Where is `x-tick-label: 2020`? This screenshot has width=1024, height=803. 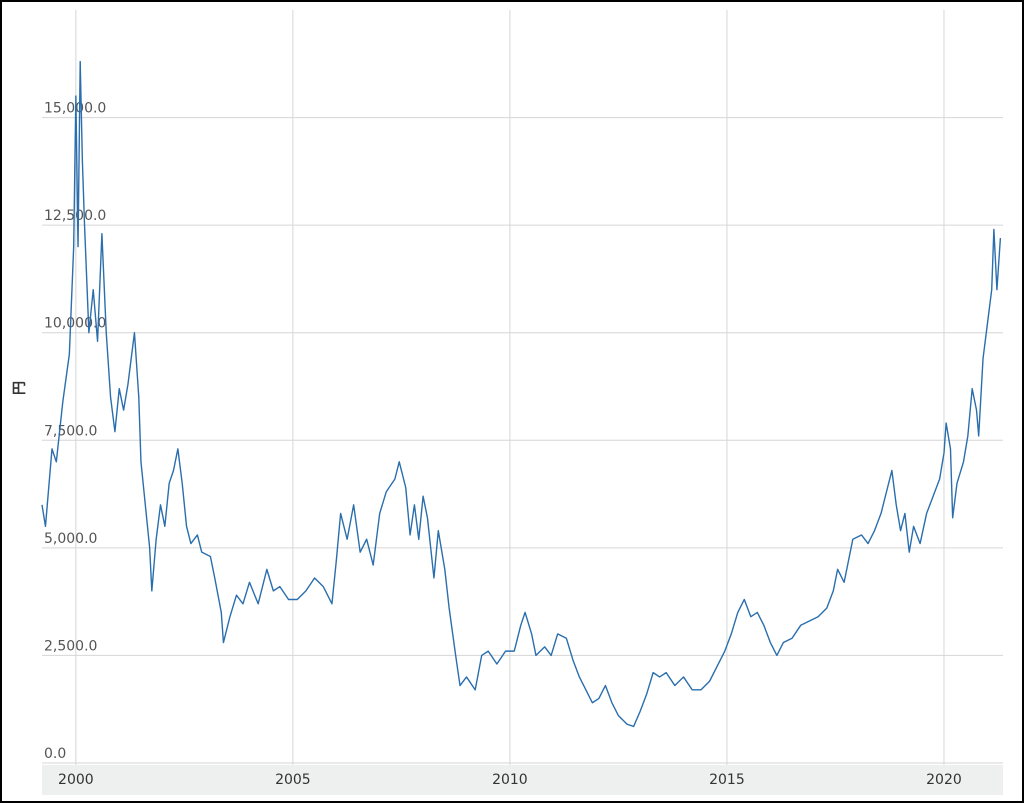 x-tick-label: 2020 is located at coordinates (944, 780).